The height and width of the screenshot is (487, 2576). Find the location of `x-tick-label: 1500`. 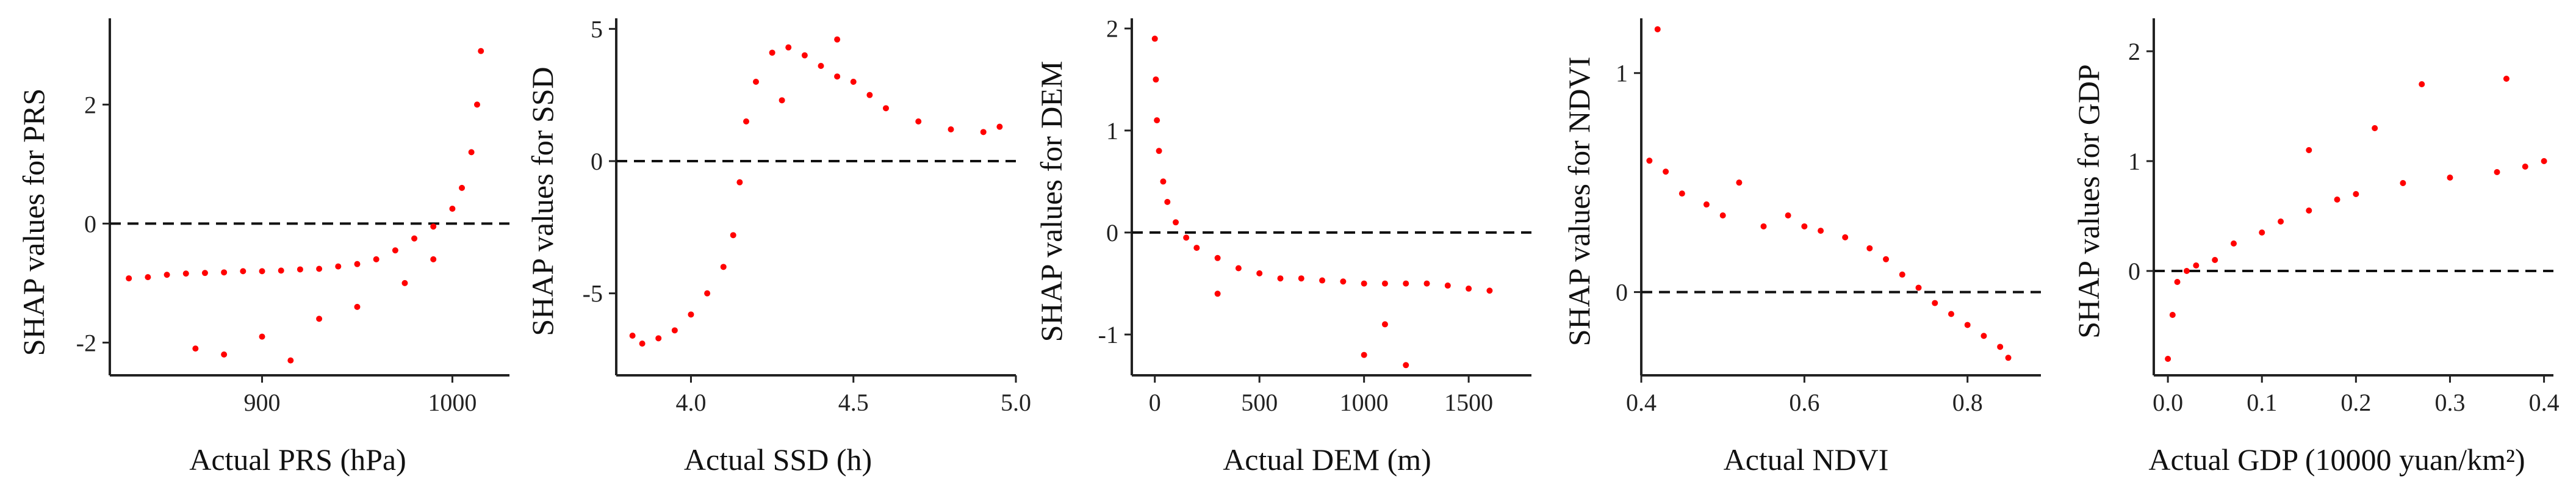

x-tick-label: 1500 is located at coordinates (1468, 402).